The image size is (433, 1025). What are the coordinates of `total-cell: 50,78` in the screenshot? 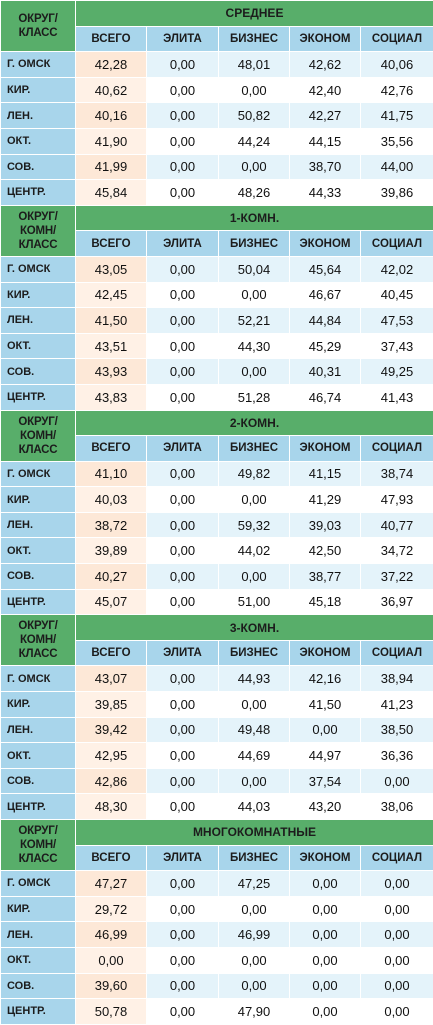 It's located at (111, 1012).